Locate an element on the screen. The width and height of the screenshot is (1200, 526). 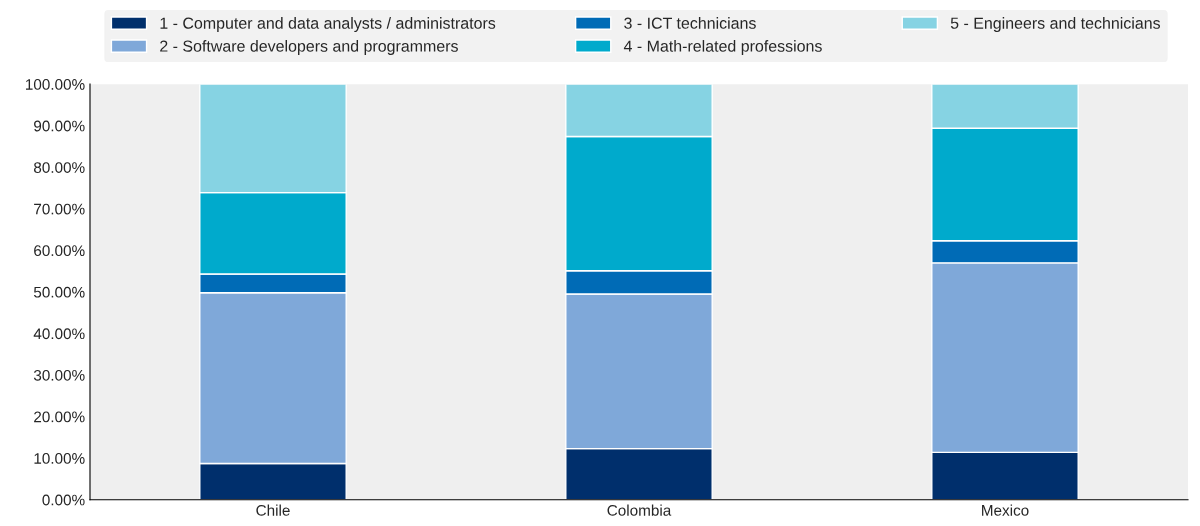
legend-label: 4 - Math-related professions is located at coordinates (722, 47).